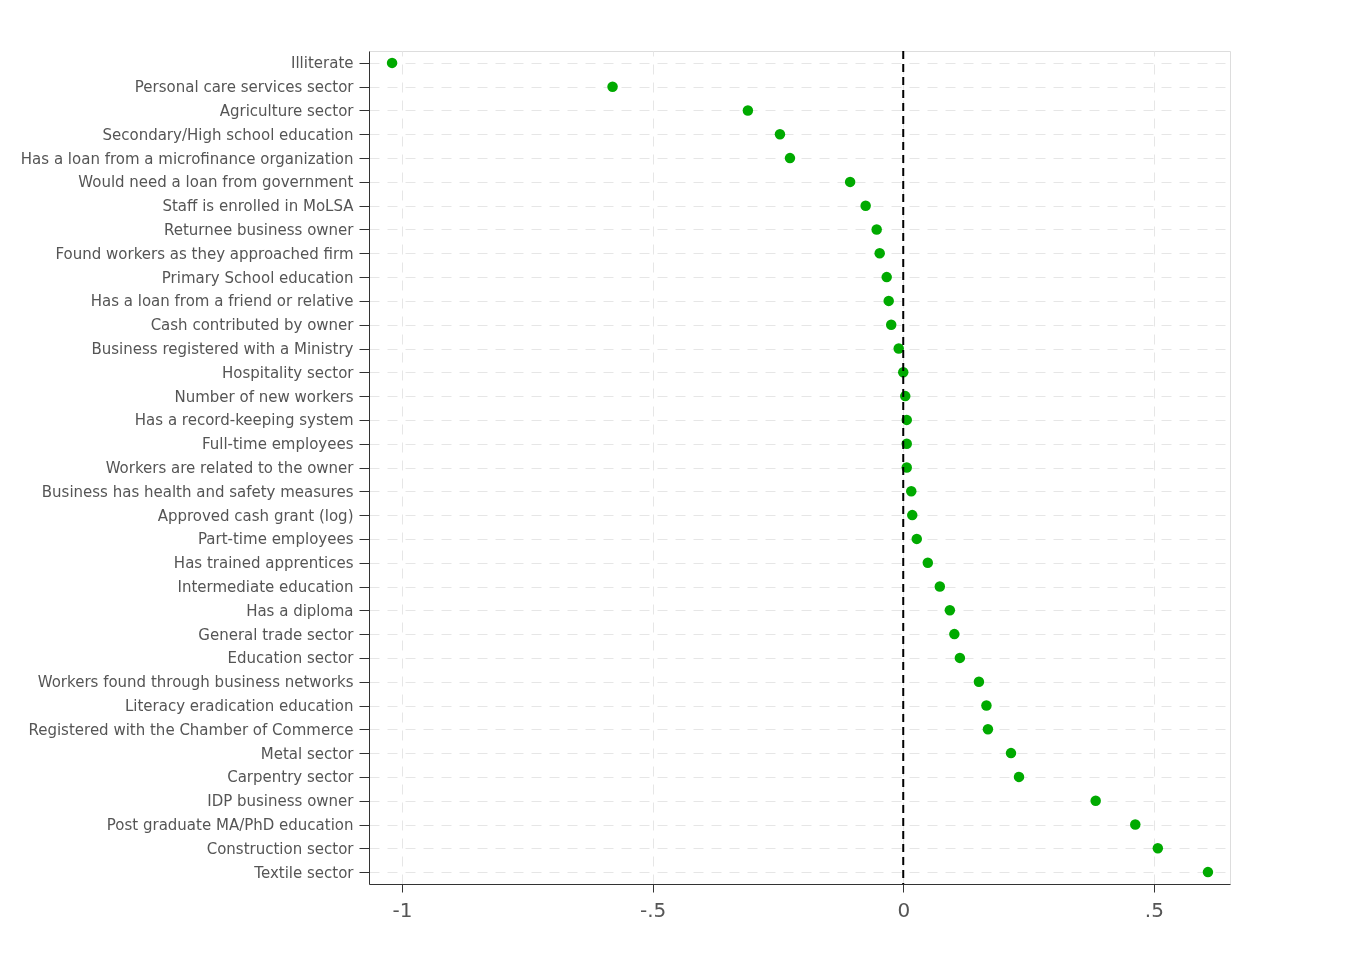  What do you see at coordinates (288, 372) in the screenshot?
I see `y-tick-label: Hospitality sector` at bounding box center [288, 372].